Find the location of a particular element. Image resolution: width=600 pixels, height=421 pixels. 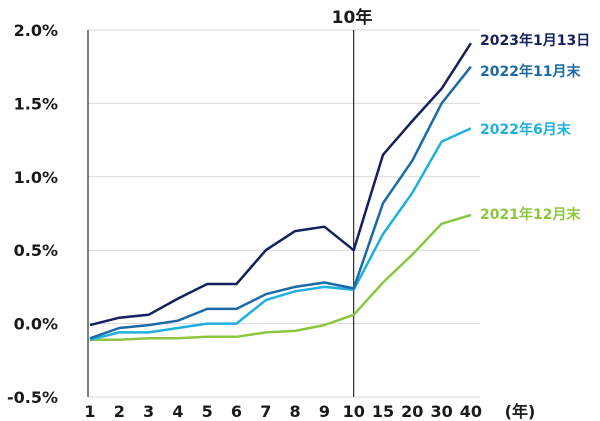

legend: 2023年1月13日 2022年11月末 2022年6月末 2021年12月末 is located at coordinates (535, 127).